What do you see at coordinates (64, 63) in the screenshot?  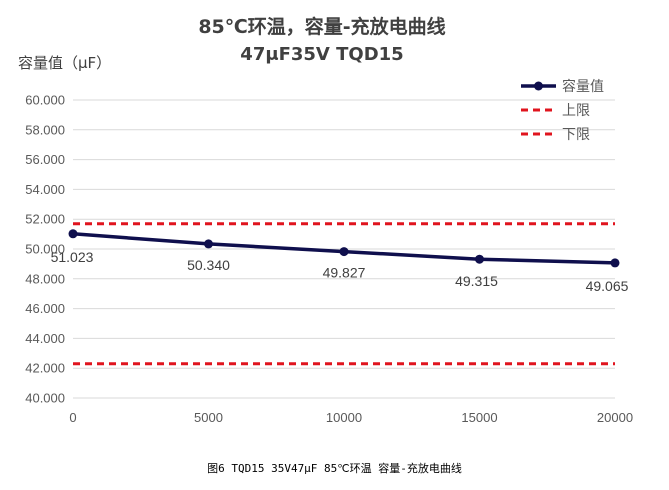 I see `y-axis-title: 容量值（μF）` at bounding box center [64, 63].